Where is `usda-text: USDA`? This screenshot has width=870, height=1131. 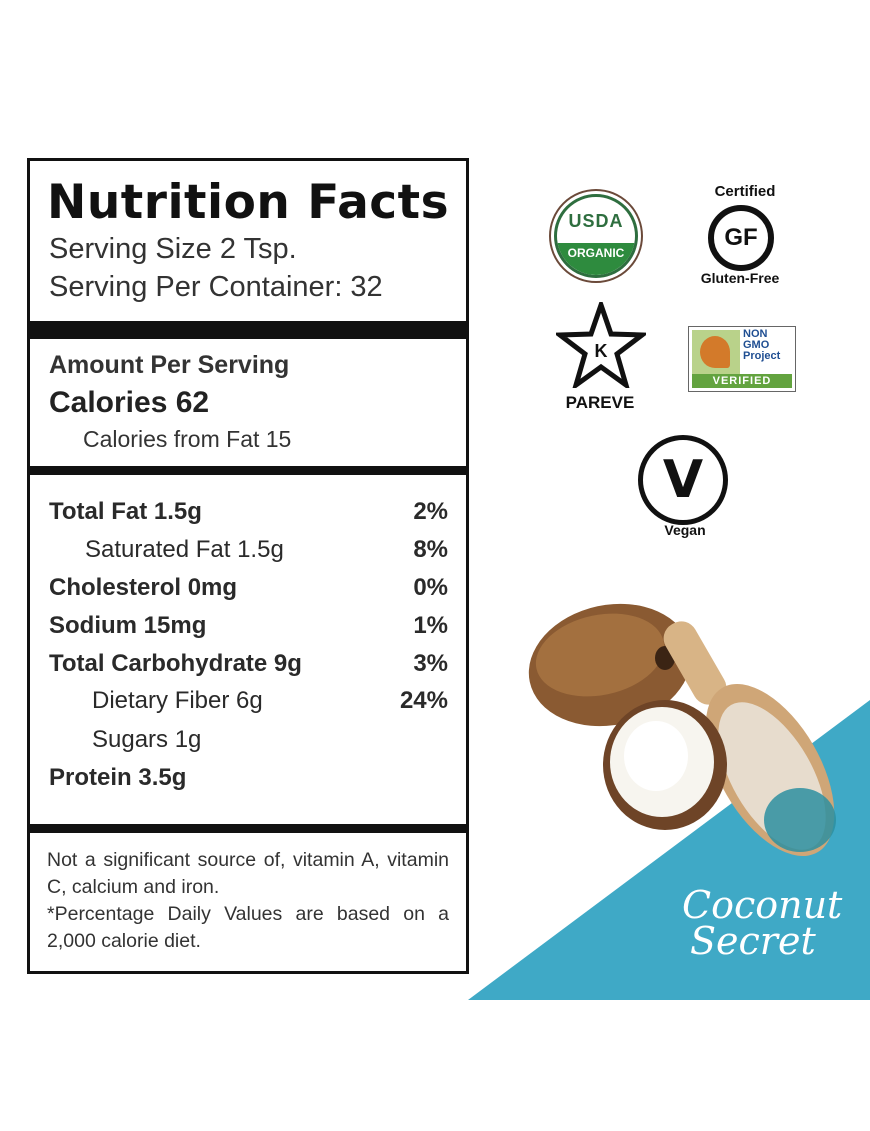 usda-text: USDA is located at coordinates (596, 221).